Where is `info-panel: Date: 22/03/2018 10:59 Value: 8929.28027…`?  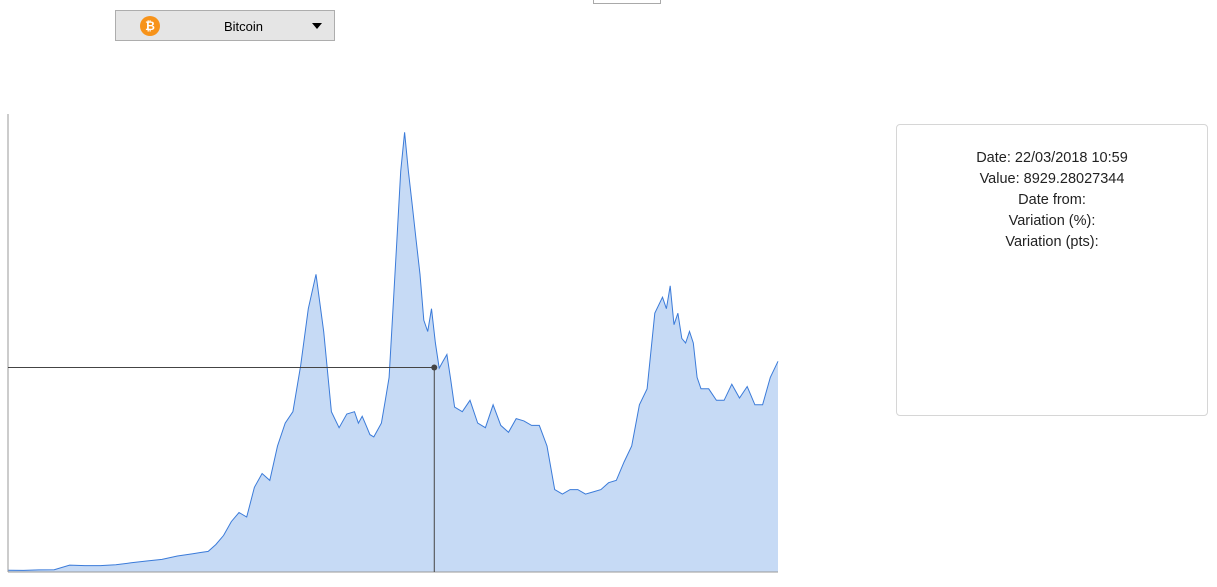
info-panel: Date: 22/03/2018 10:59 Value: 8929.28027… is located at coordinates (1052, 270).